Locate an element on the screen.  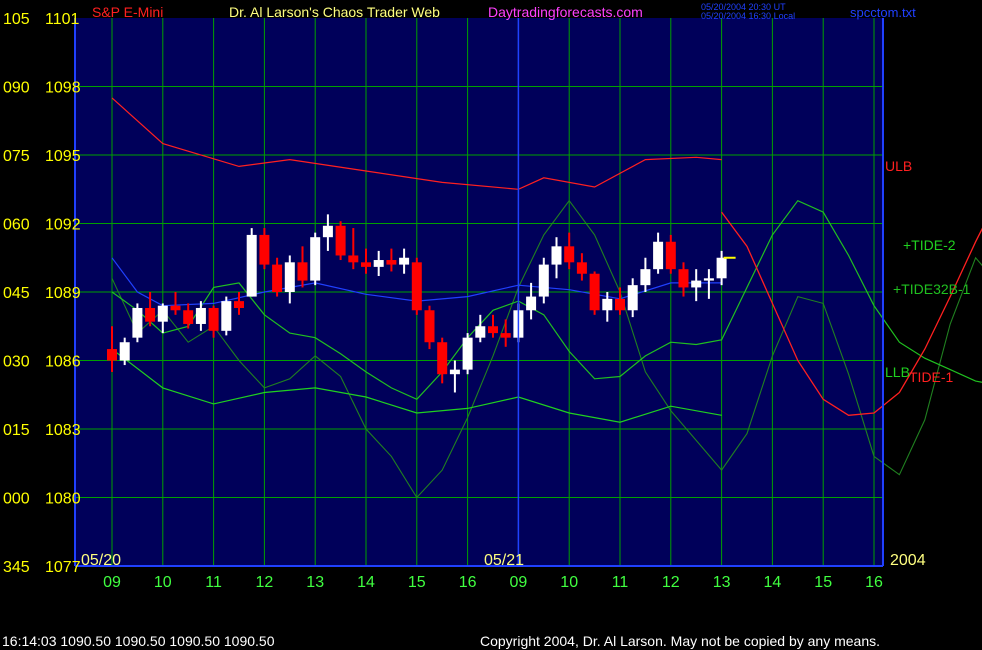
date-label: 05/20 is located at coordinates (101, 560).